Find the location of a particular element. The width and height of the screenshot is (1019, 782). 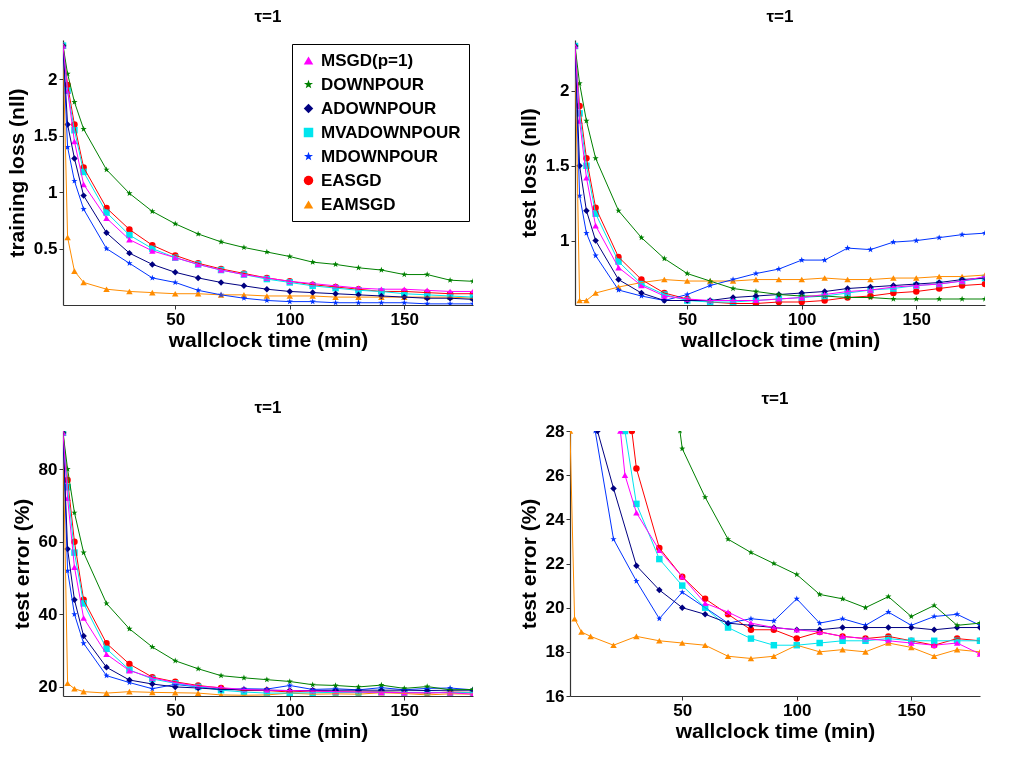

y-tick-label: 18 is located at coordinates (555, 652).